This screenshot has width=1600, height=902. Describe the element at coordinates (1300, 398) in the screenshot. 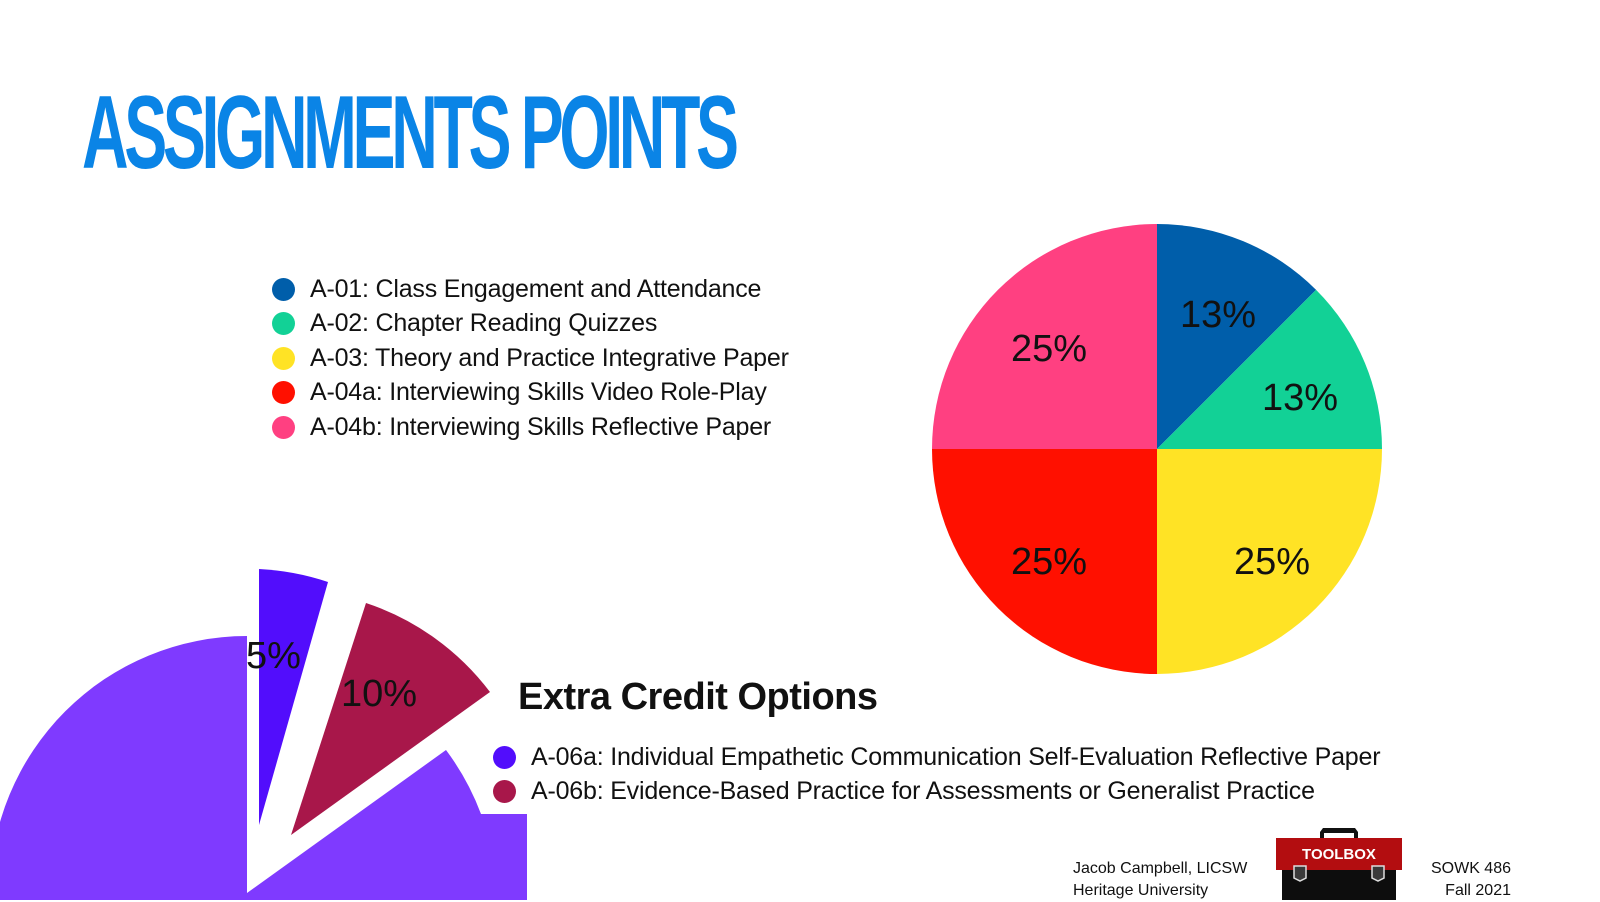

I see `pie-label-a02: 13%` at that location.